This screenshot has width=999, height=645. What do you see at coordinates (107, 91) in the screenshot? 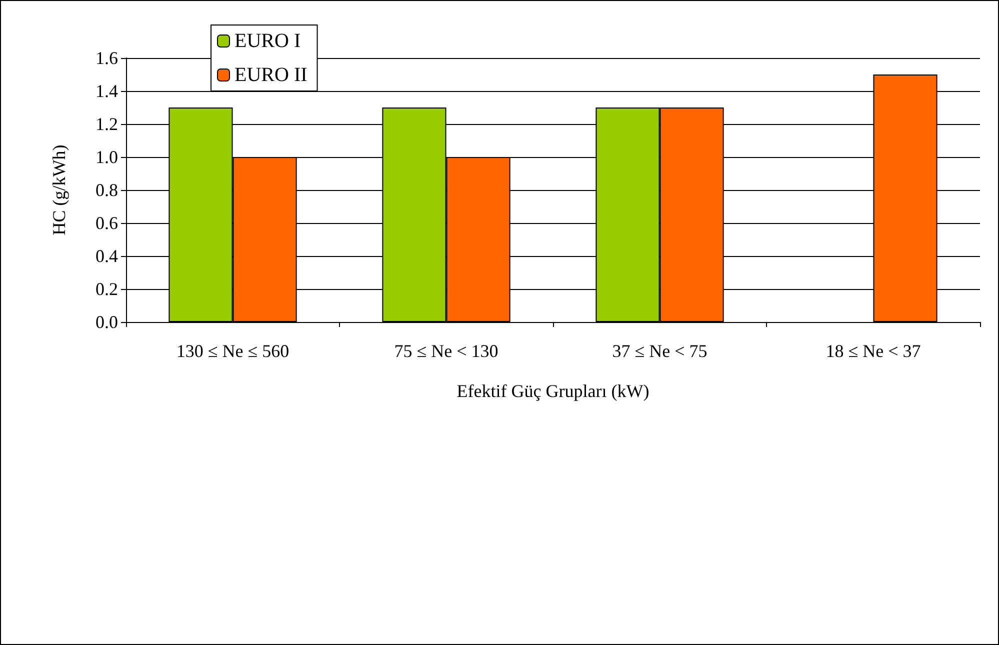
I see `y-tick-label: 1.4` at bounding box center [107, 91].